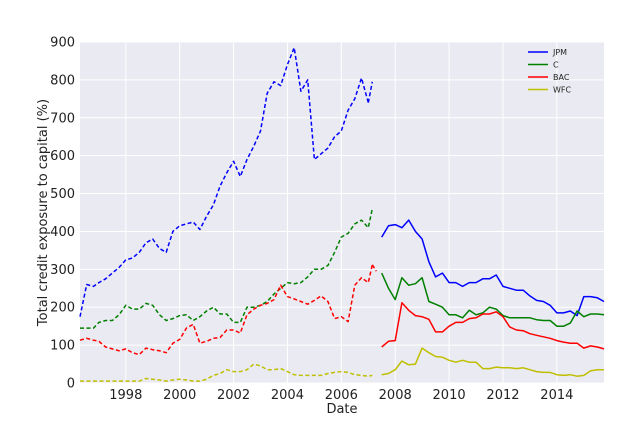 The height and width of the screenshot is (427, 640). What do you see at coordinates (62, 232) in the screenshot?
I see `y-tick-label: 400` at bounding box center [62, 232].